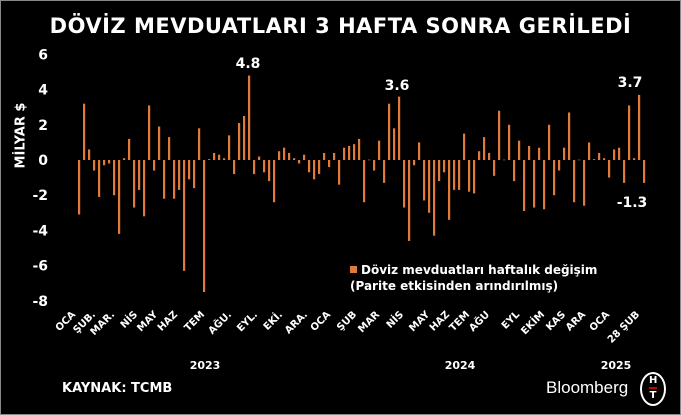 The height and width of the screenshot is (415, 681). Describe the element at coordinates (532, 322) in the screenshot. I see `x-tick-label: EKİM` at that location.